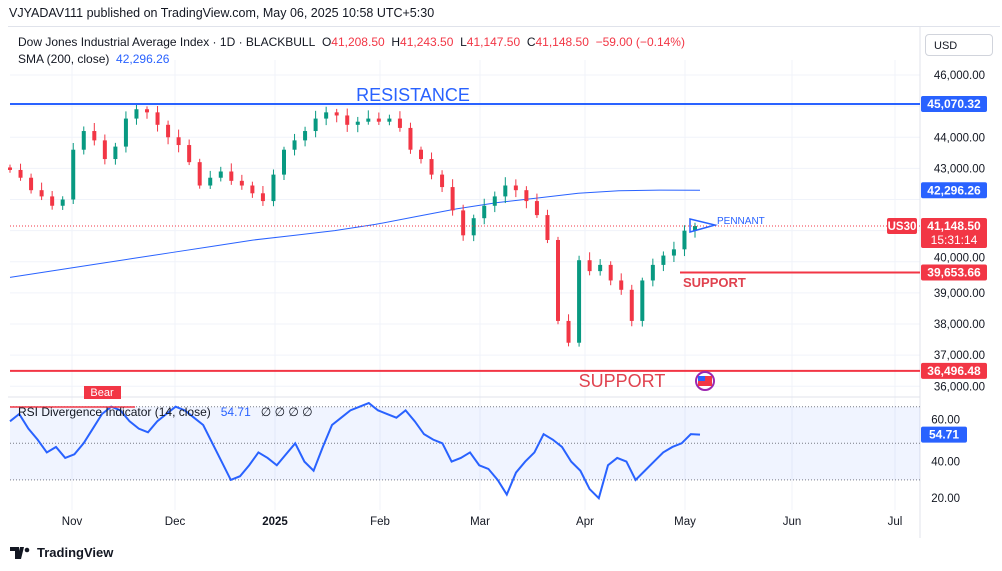 This screenshot has height=571, width=1002. What do you see at coordinates (236, 412) in the screenshot?
I see `rsi-legend-value: 54.71` at bounding box center [236, 412].